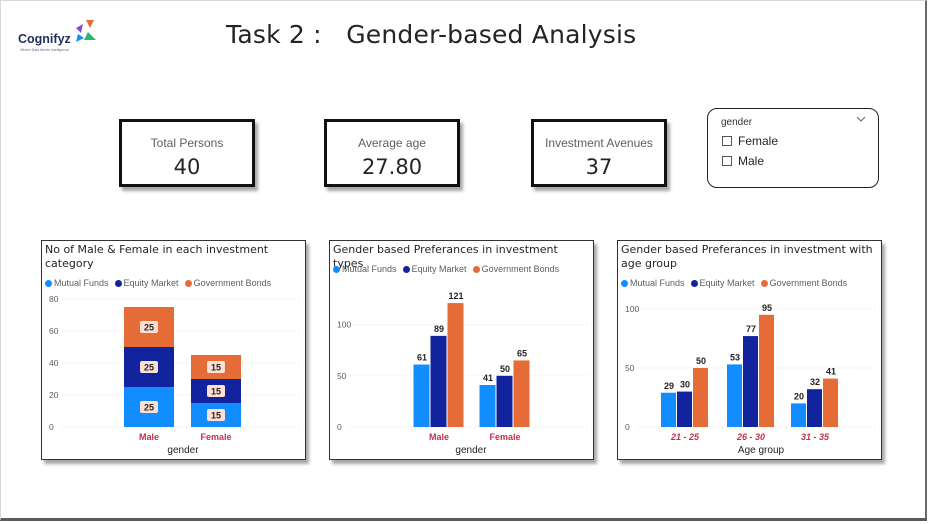 Image resolution: width=929 pixels, height=524 pixels. I want to click on kpi-card-total-persons: Total Persons 40, so click(187, 153).